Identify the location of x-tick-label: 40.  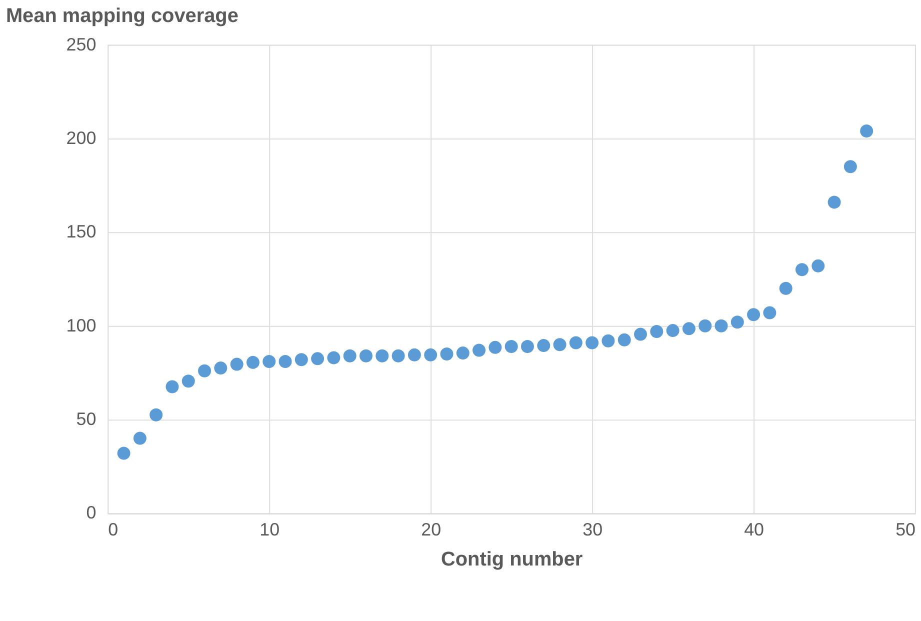
(754, 530).